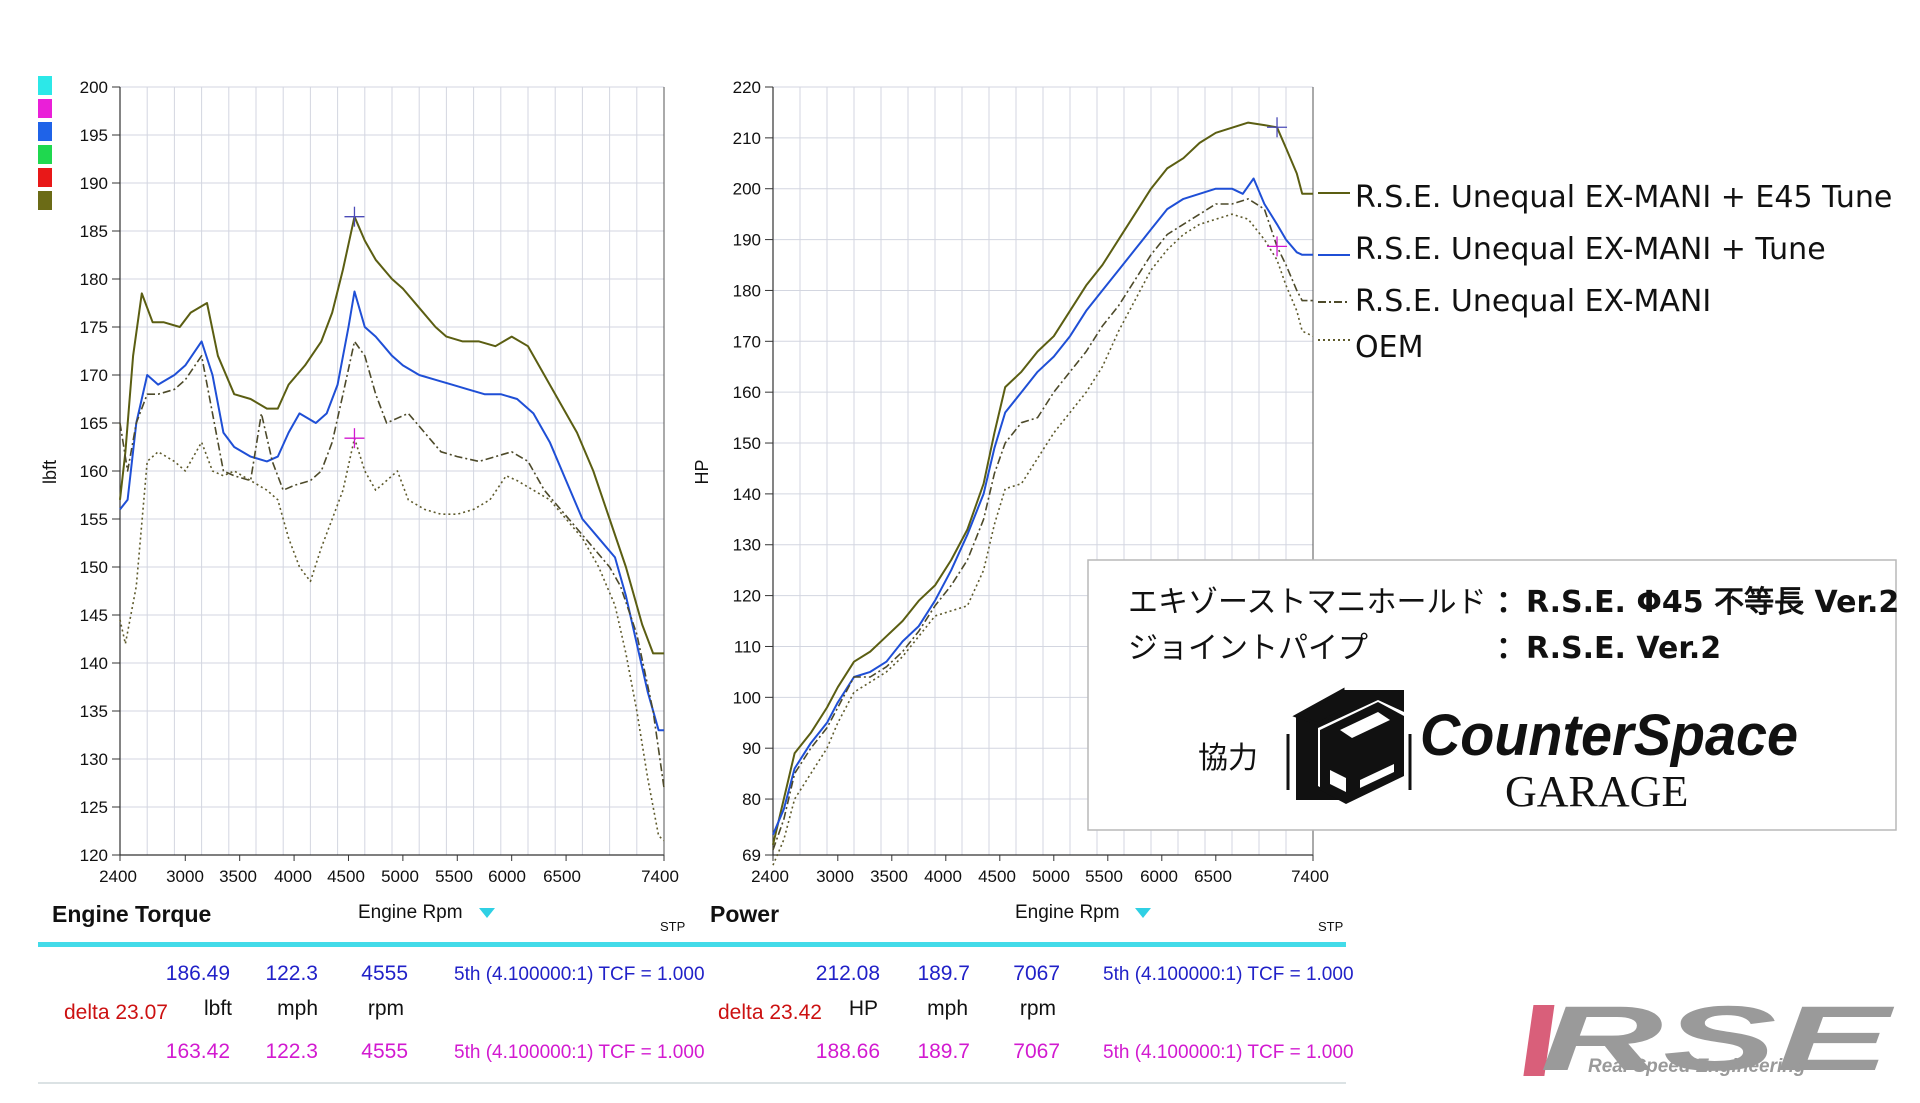 Image resolution: width=1920 pixels, height=1103 pixels. I want to click on rse-logo-text: RSE, so click(1717, 1039).